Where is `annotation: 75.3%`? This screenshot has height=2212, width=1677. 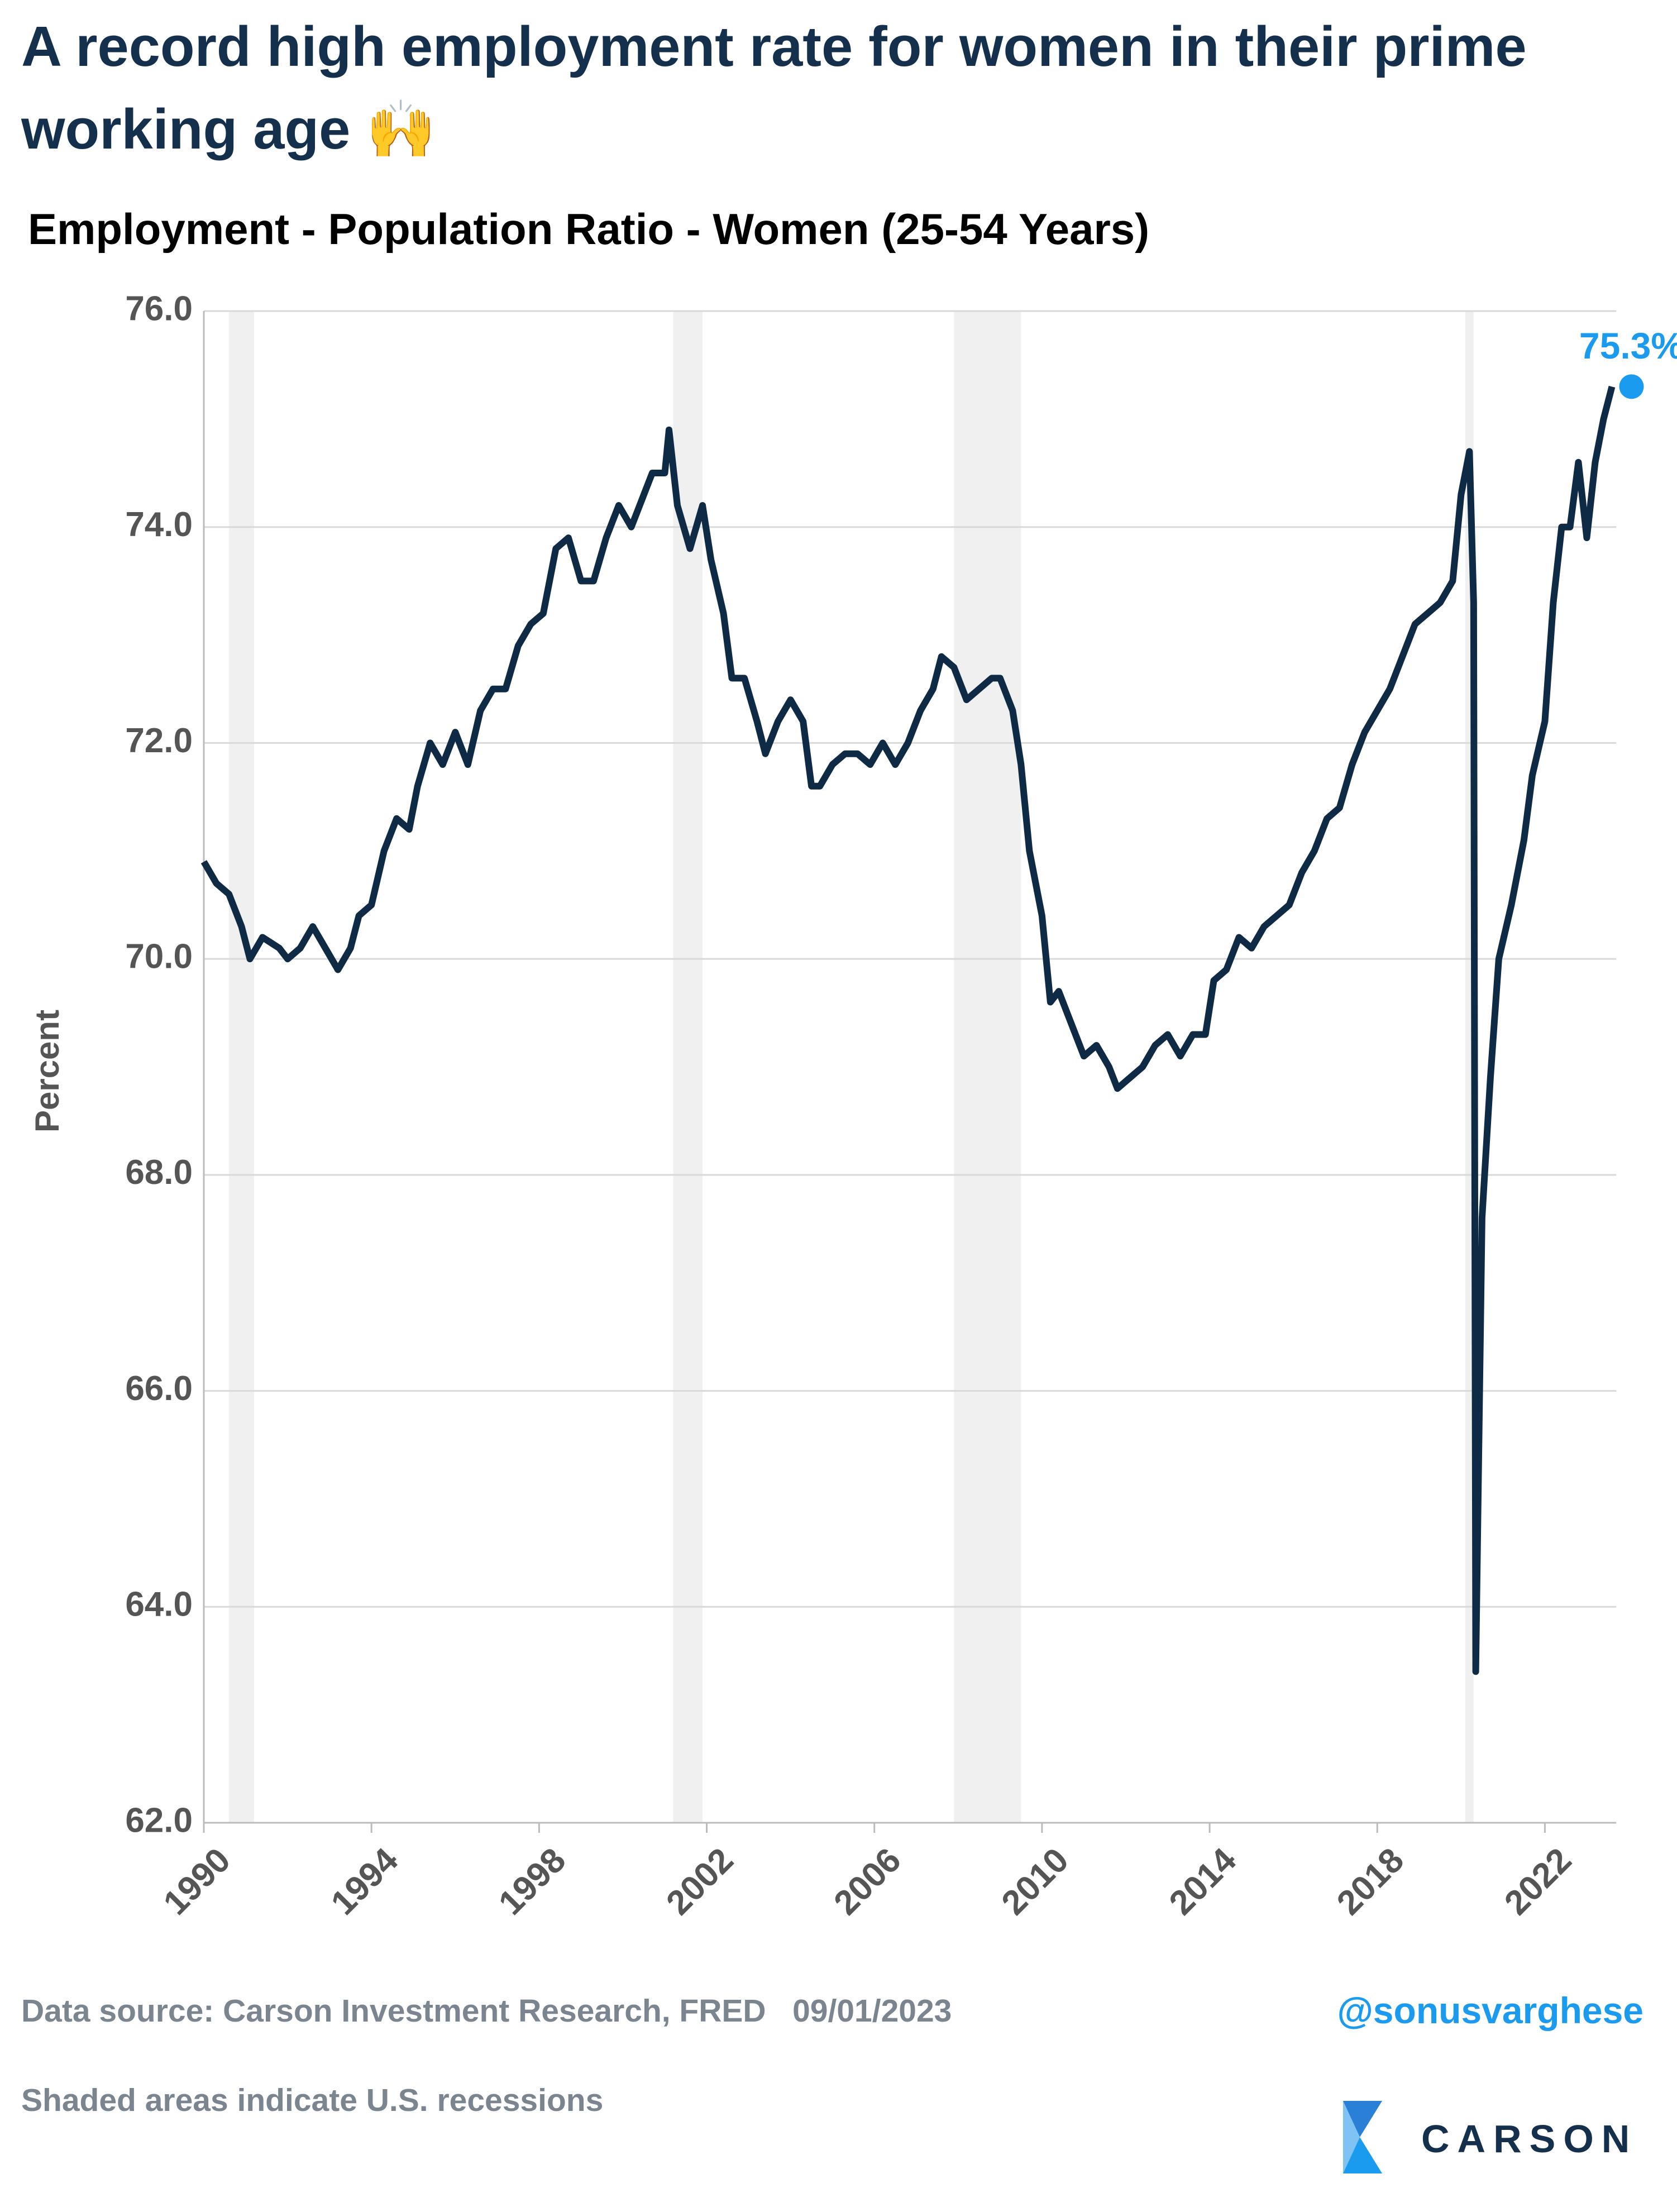 annotation: 75.3% is located at coordinates (1628, 345).